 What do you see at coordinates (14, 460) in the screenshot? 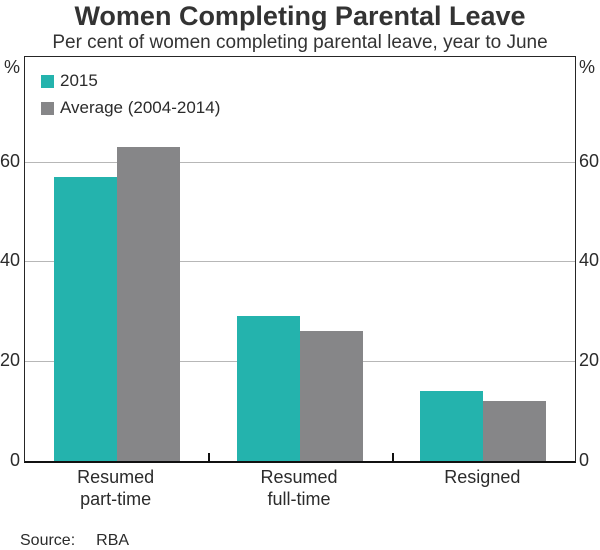
I see `y-tick-label-left-0: 0` at bounding box center [14, 460].